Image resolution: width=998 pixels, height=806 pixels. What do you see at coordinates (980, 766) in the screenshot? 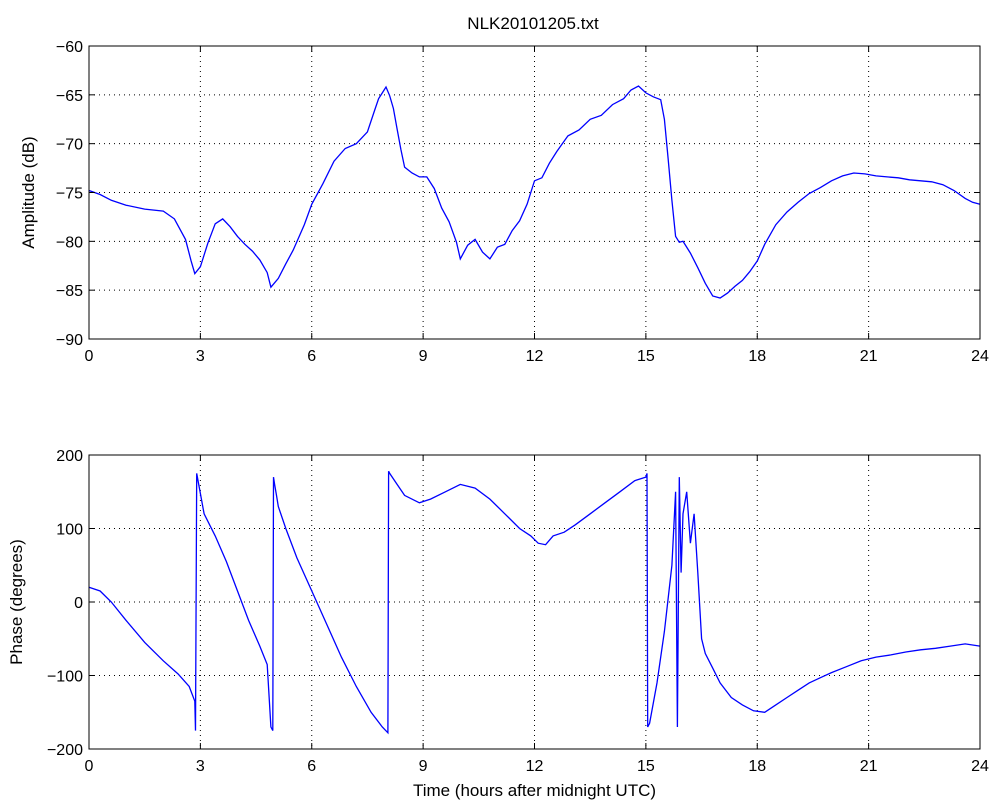
I see `phase-x-tick-label: 24` at bounding box center [980, 766].